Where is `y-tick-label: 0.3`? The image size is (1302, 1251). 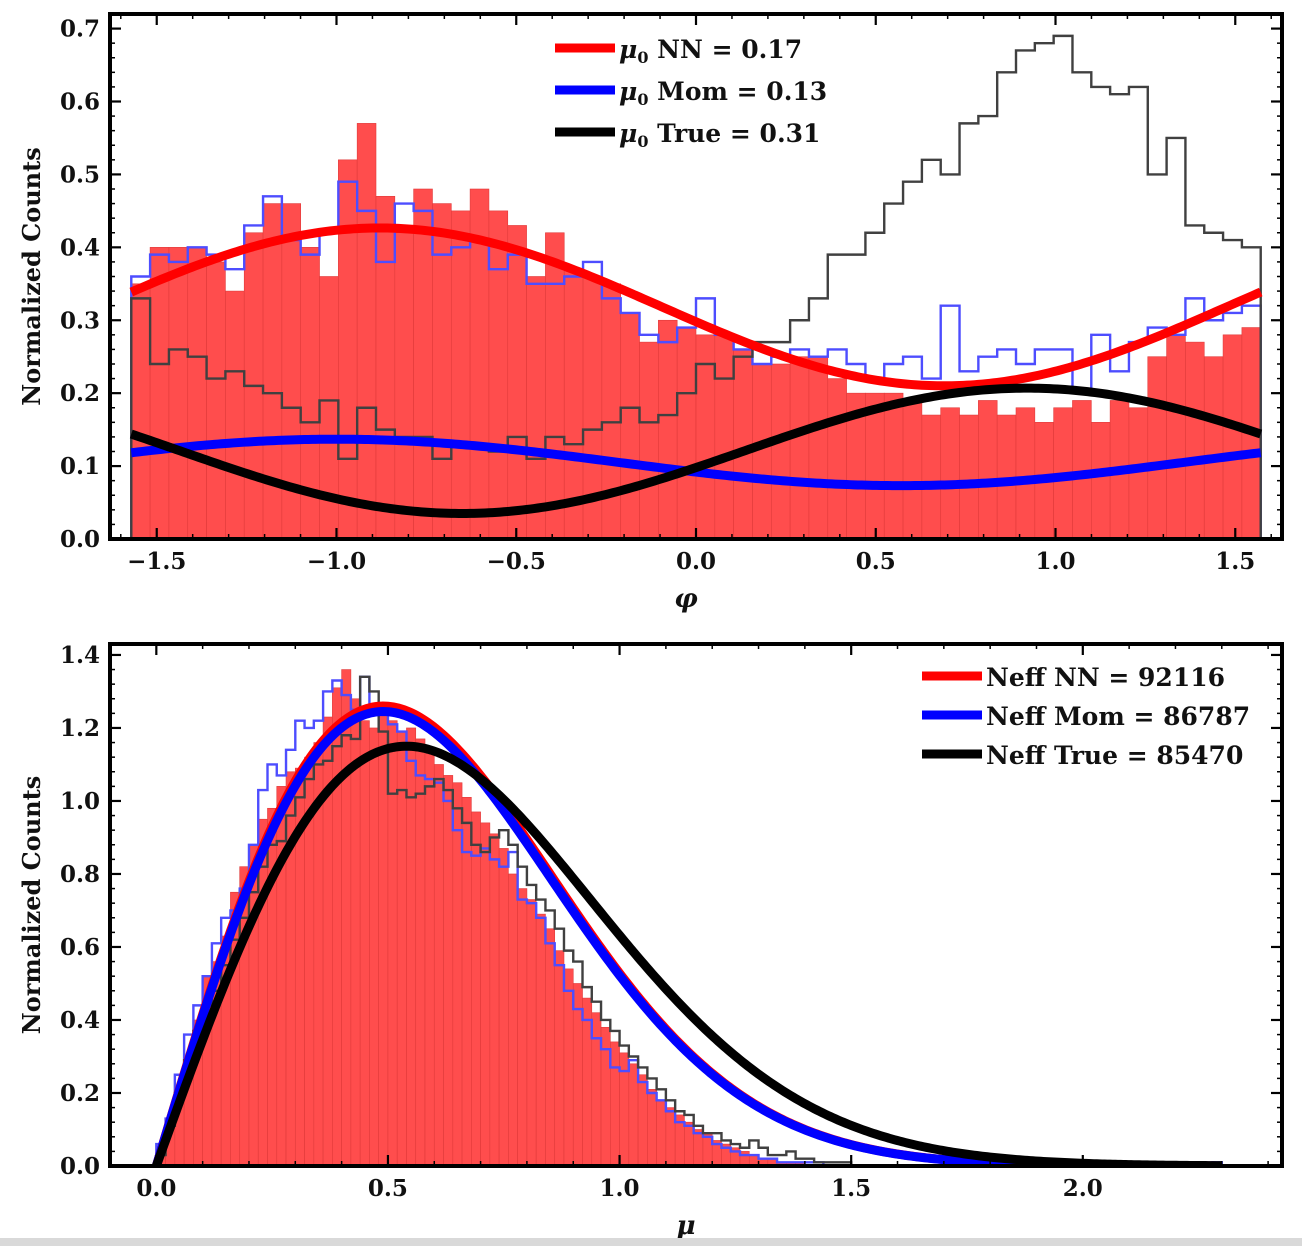 y-tick-label: 0.3 is located at coordinates (80, 320).